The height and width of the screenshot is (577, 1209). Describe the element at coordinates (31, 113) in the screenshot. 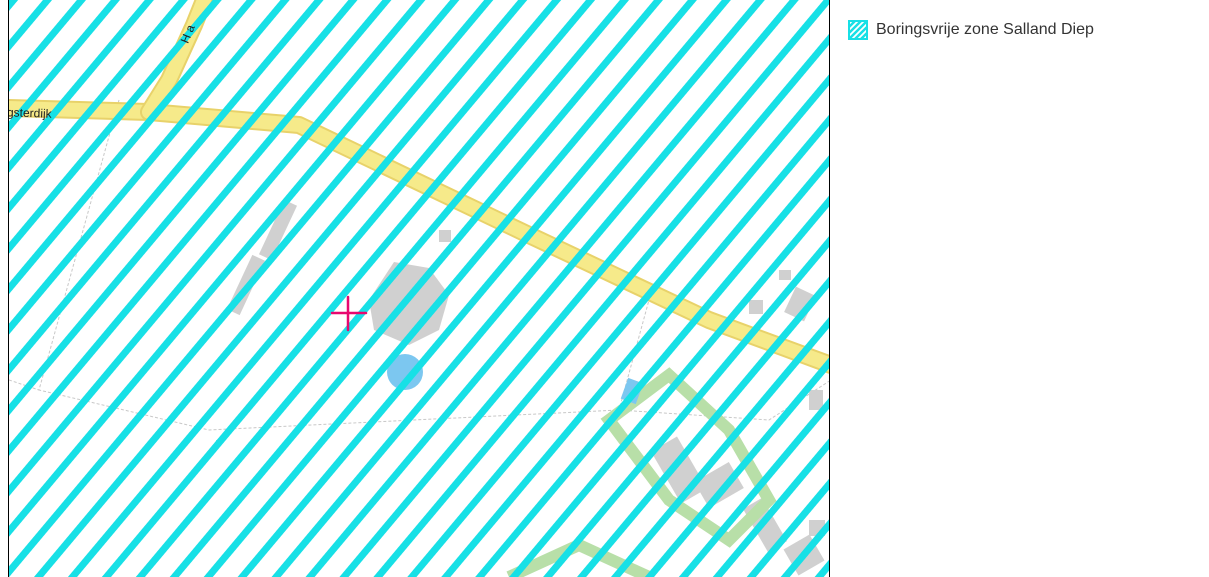

I see `road-label-main: gsterdijk` at that location.